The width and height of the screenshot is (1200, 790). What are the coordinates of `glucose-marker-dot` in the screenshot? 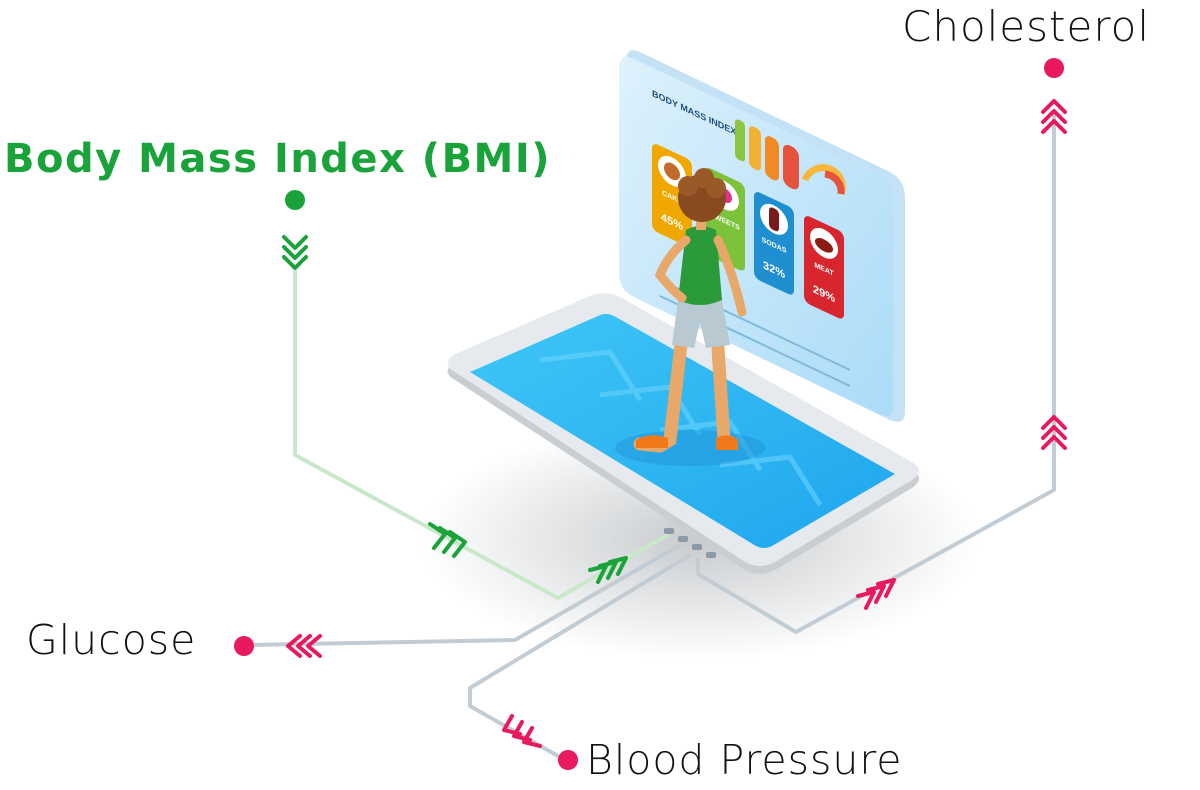 It's located at (244, 646).